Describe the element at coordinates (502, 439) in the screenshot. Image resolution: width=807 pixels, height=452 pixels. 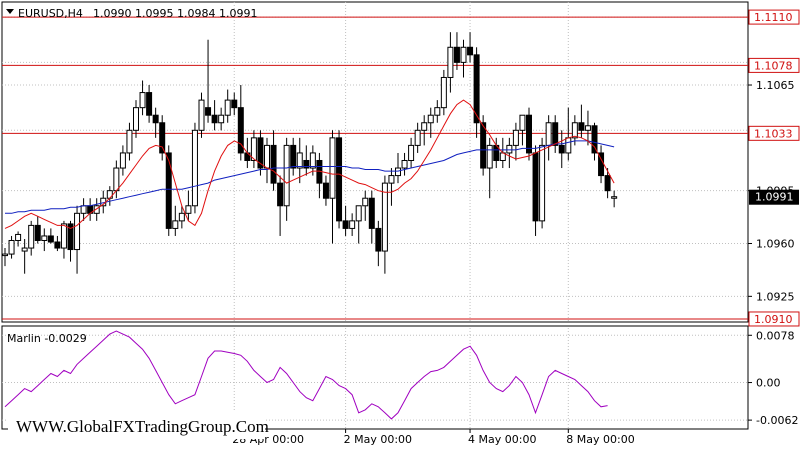
I see `time-tick-label: 4 May 00:00` at that location.